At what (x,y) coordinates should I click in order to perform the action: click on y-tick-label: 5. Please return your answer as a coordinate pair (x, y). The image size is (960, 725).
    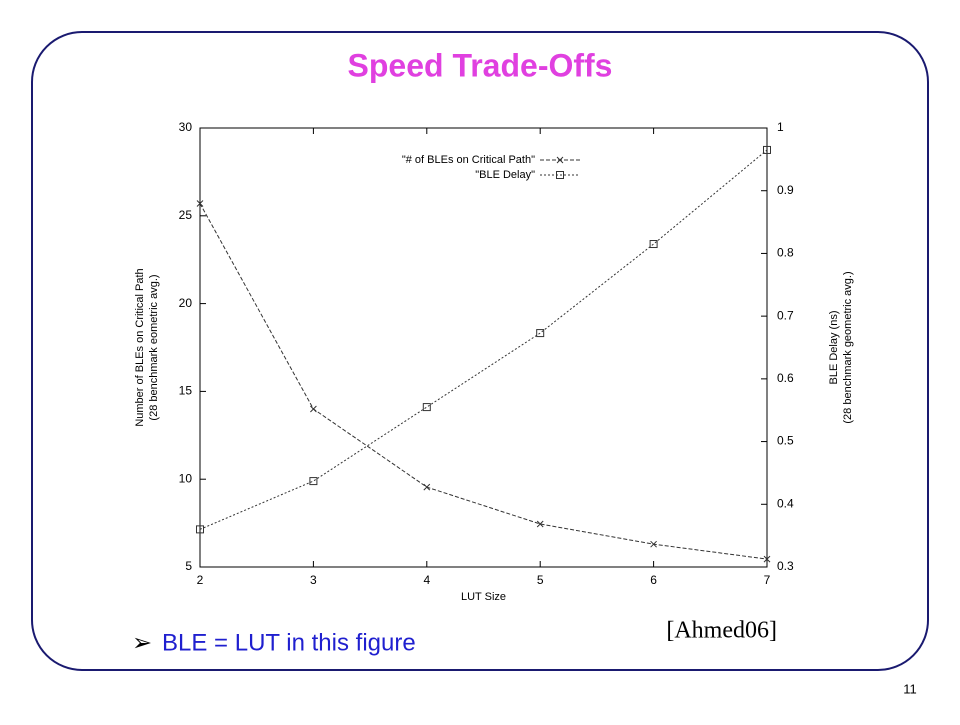
    Looking at the image, I should click on (188, 566).